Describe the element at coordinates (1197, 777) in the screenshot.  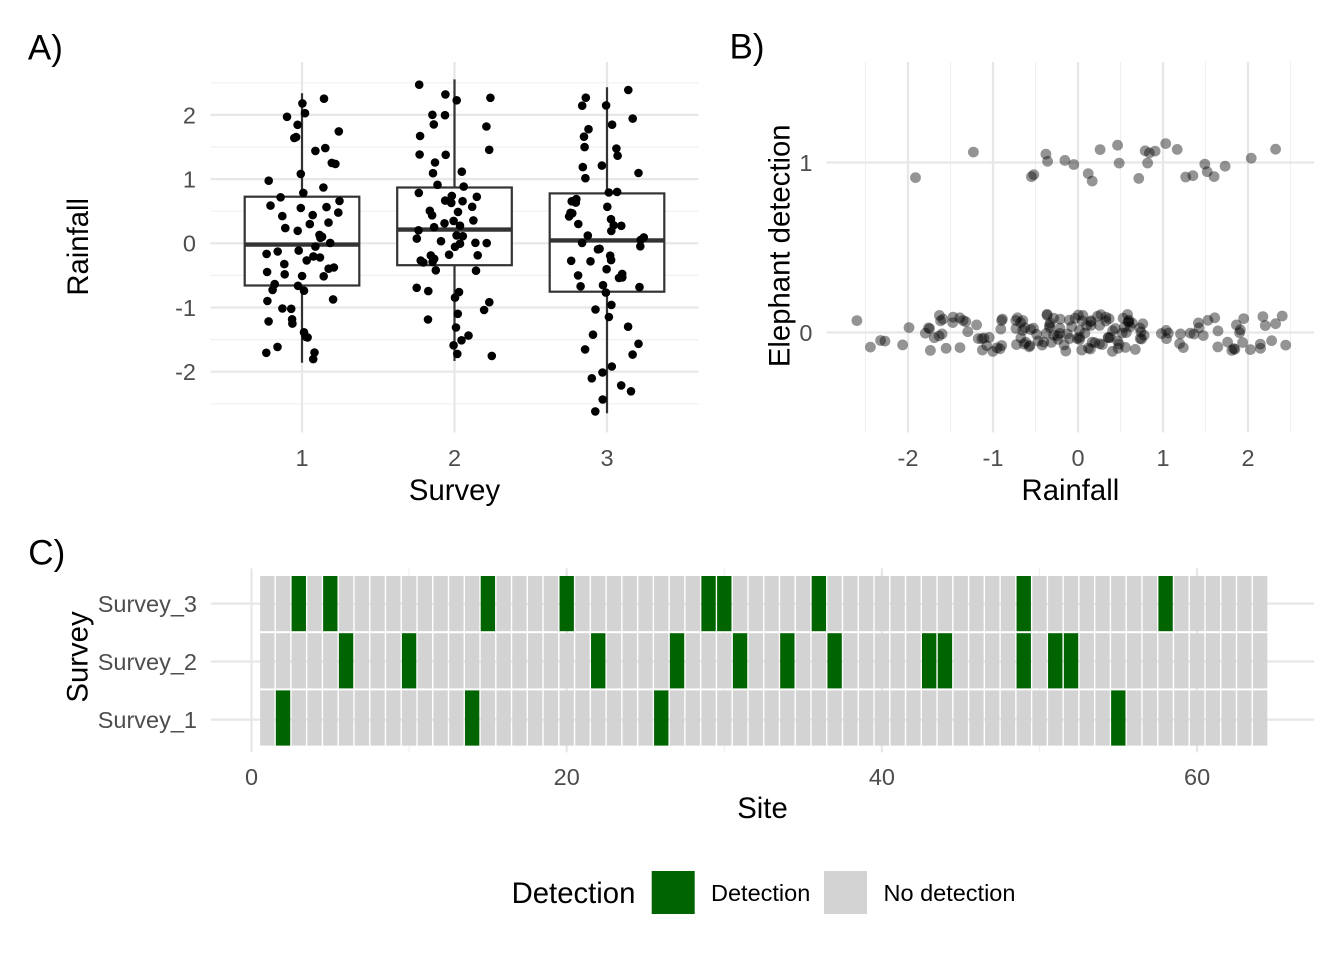
I see `svg-text: 60` at that location.